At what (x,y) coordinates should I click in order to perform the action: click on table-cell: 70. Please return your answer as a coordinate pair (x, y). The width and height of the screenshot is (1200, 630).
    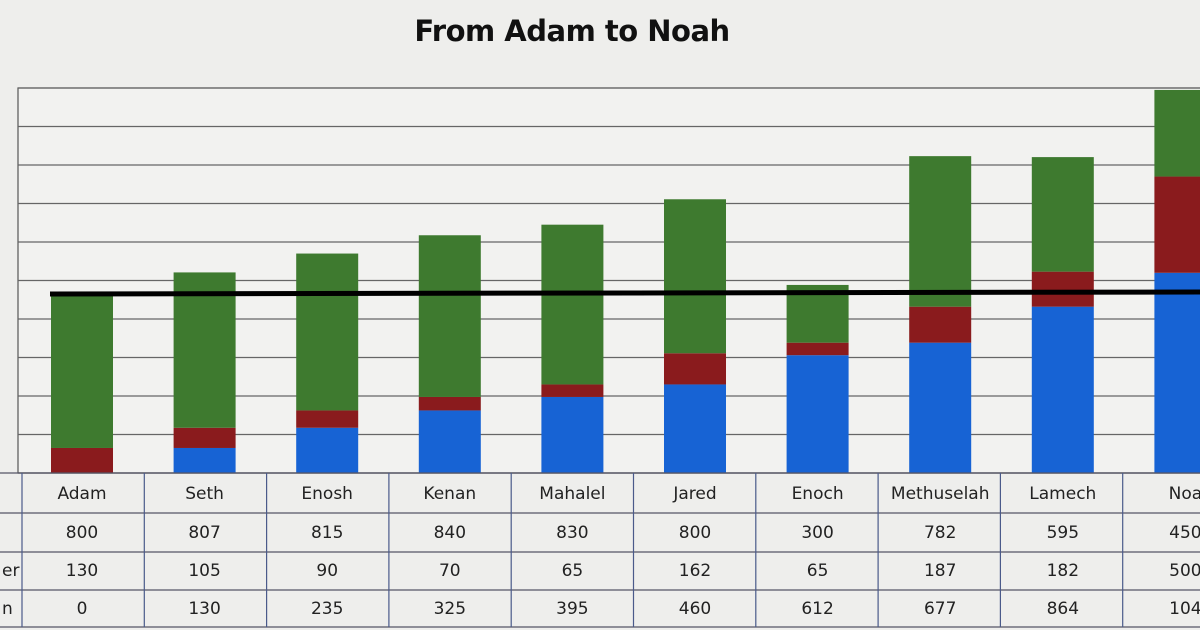
    Looking at the image, I should click on (450, 571).